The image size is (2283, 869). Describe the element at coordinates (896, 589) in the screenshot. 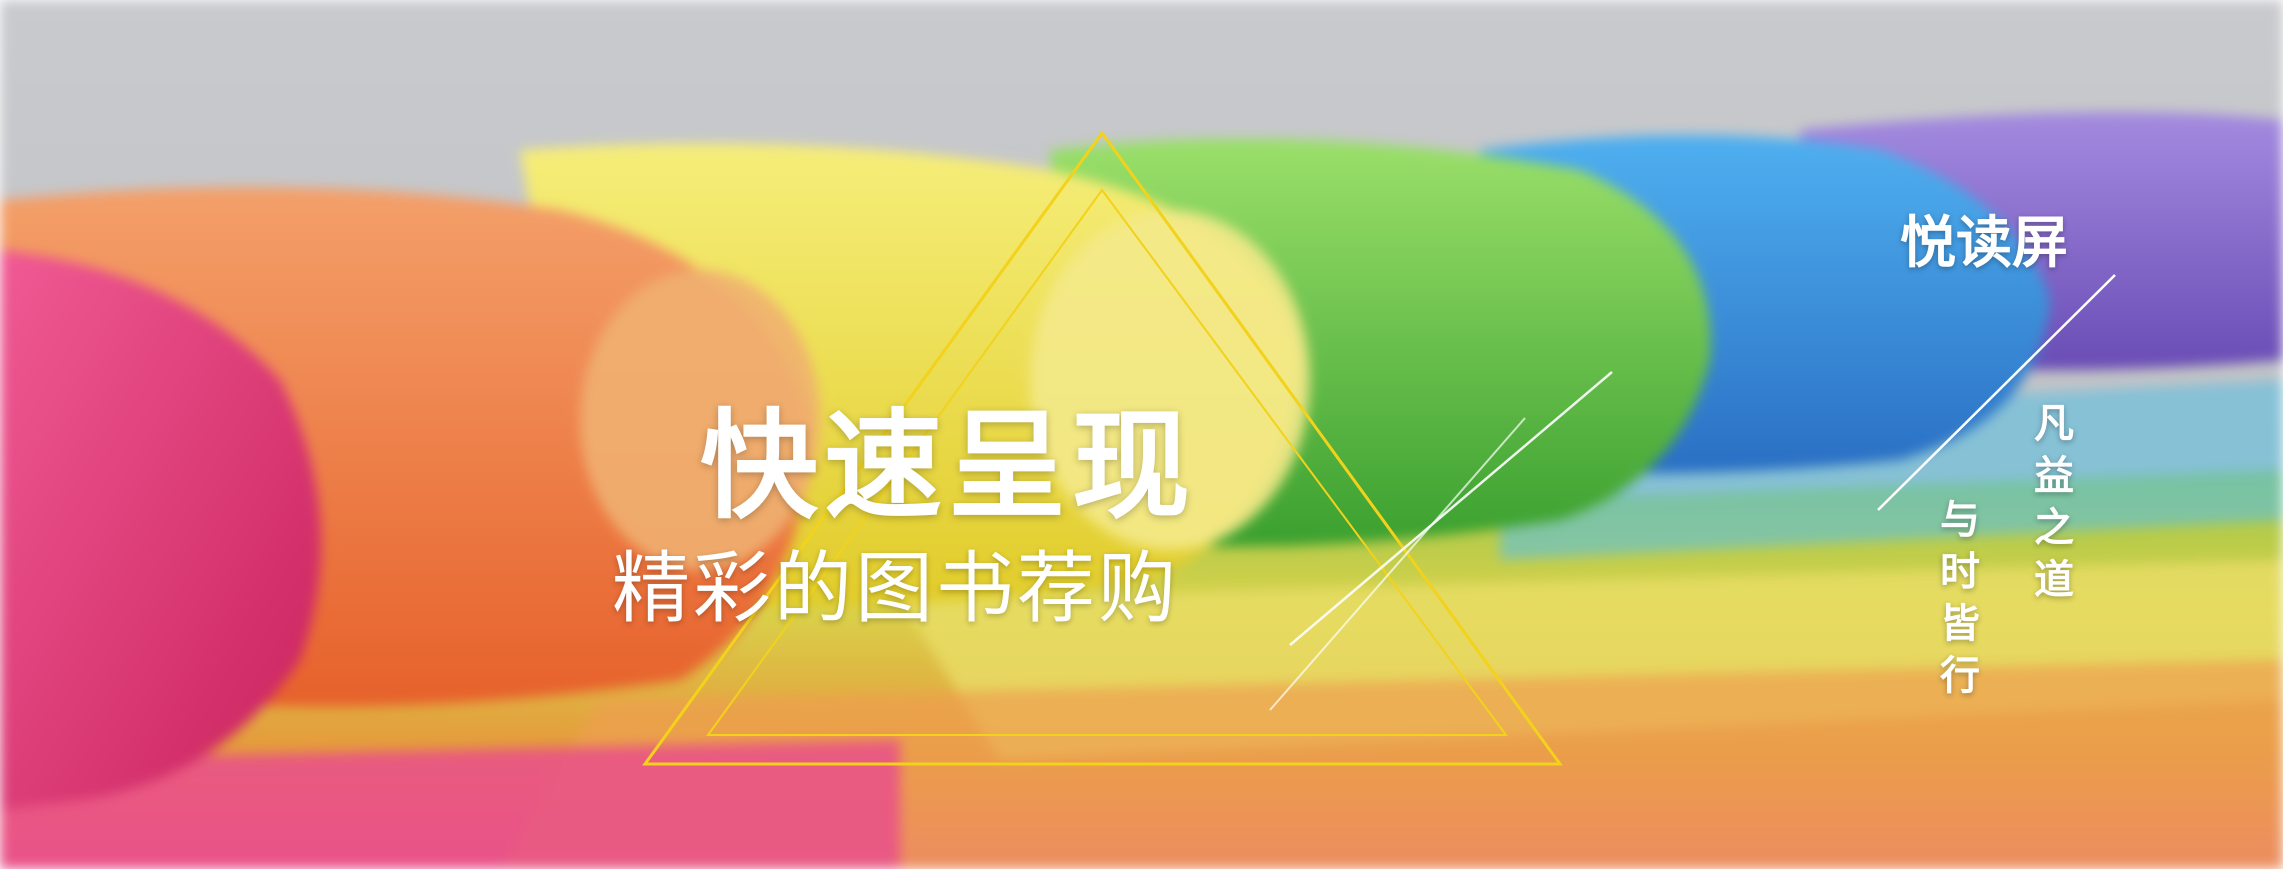

I see `subline: 精彩的图书荐购` at that location.